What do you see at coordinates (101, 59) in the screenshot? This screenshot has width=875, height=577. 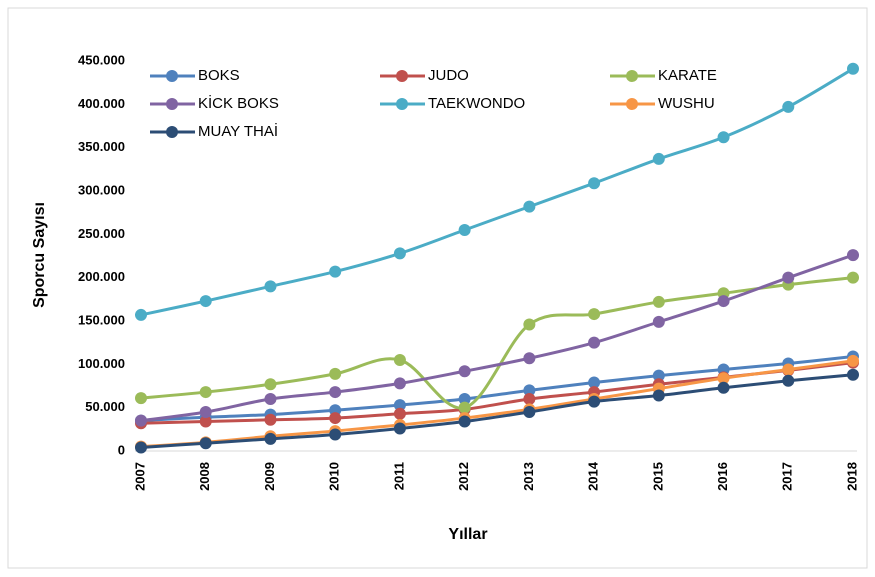 I see `y-tick-label: 450.000` at bounding box center [101, 59].